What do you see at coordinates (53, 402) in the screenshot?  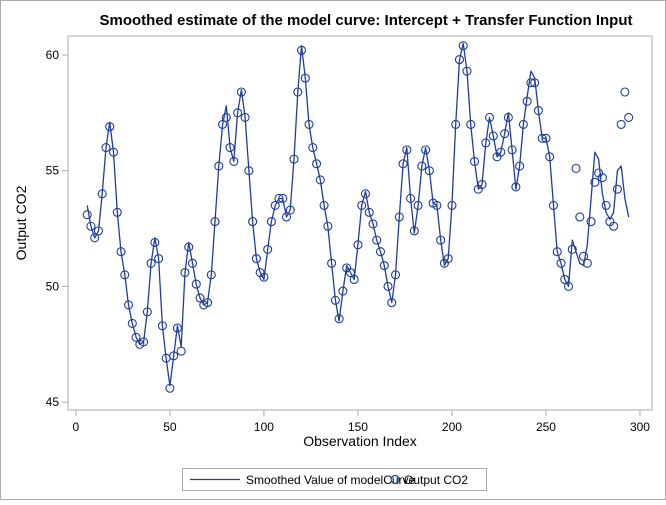 I see `y-tick-label: 45` at bounding box center [53, 402].